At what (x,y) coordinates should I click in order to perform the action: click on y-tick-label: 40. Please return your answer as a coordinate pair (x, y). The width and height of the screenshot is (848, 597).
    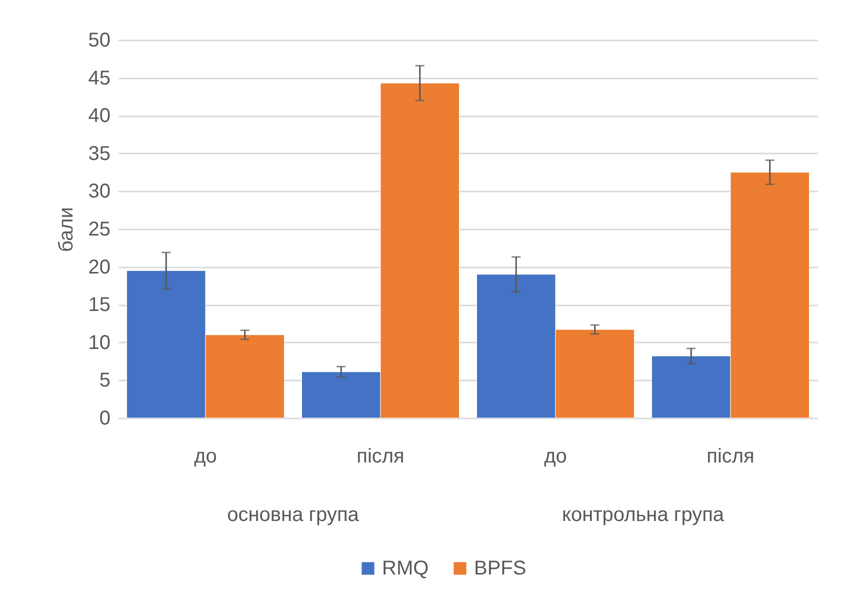
    Looking at the image, I should click on (99, 116).